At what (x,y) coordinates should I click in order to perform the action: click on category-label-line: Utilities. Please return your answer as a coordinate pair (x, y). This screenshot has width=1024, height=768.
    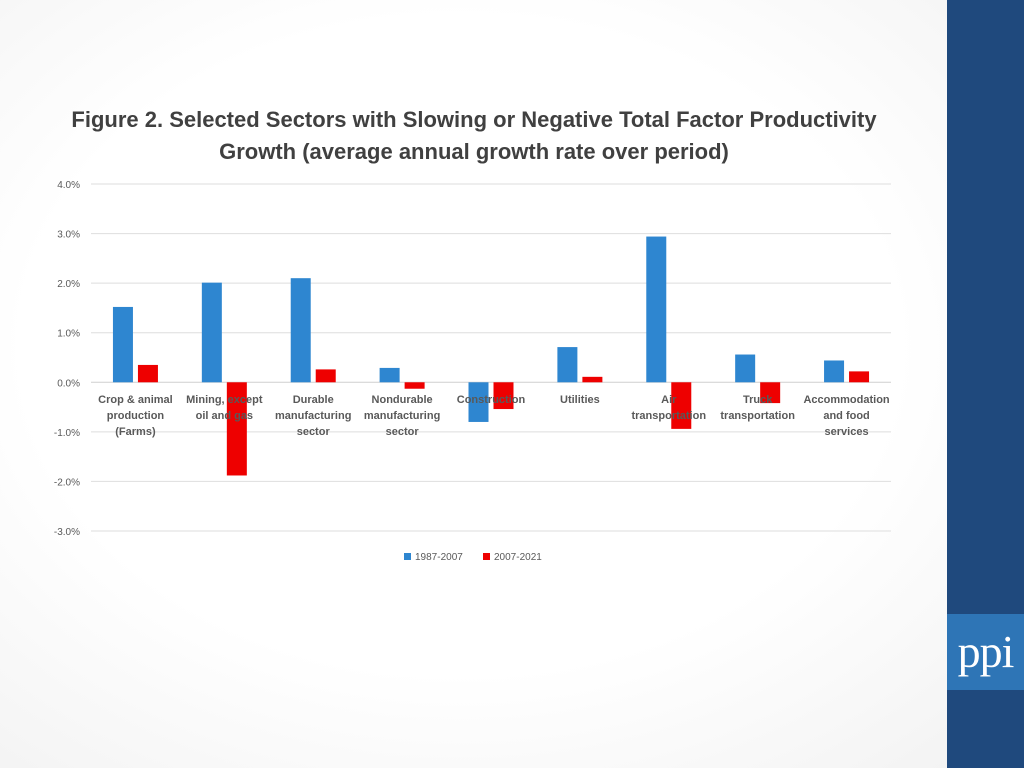
    Looking at the image, I should click on (580, 400).